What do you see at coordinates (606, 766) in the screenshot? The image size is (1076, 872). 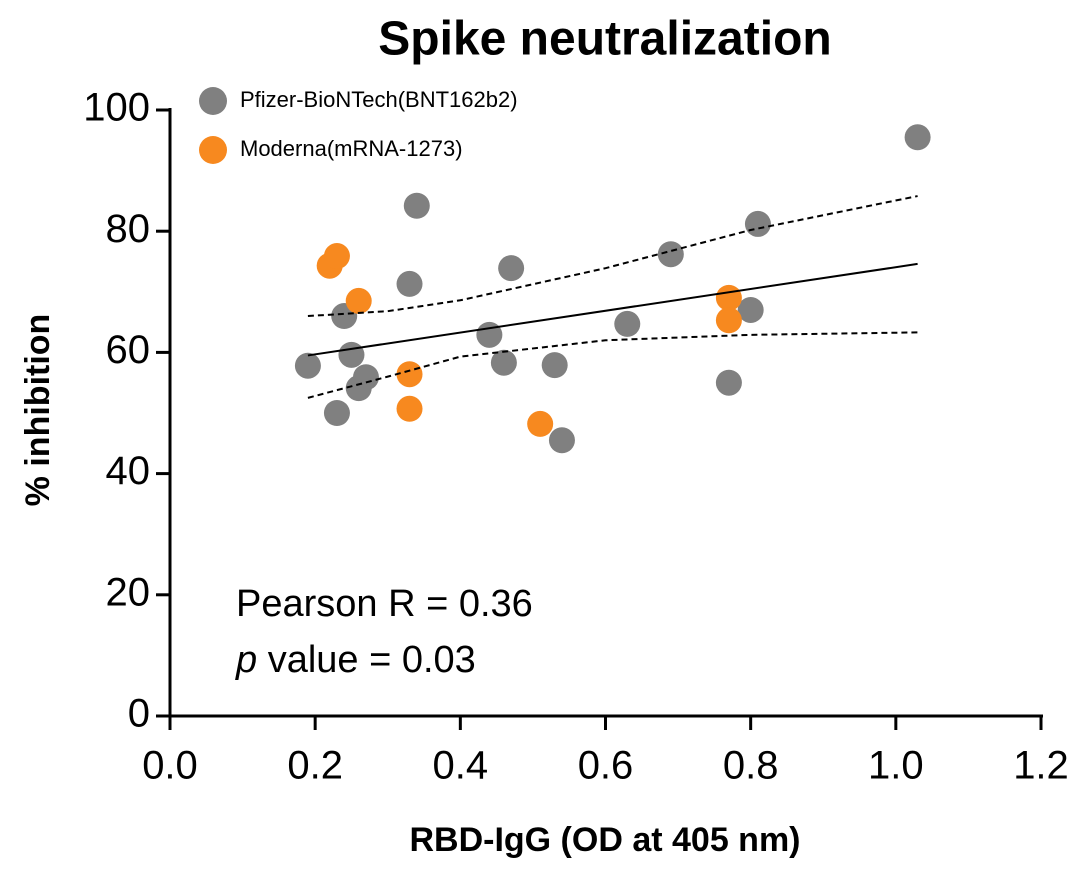 I see `x-tick-label: 0.6` at bounding box center [606, 766].